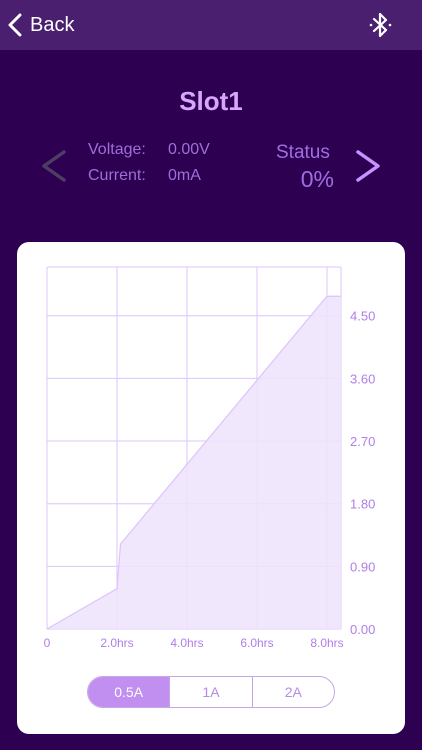 The width and height of the screenshot is (422, 750). What do you see at coordinates (362, 316) in the screenshot?
I see `y-tick-label: 4.50` at bounding box center [362, 316].